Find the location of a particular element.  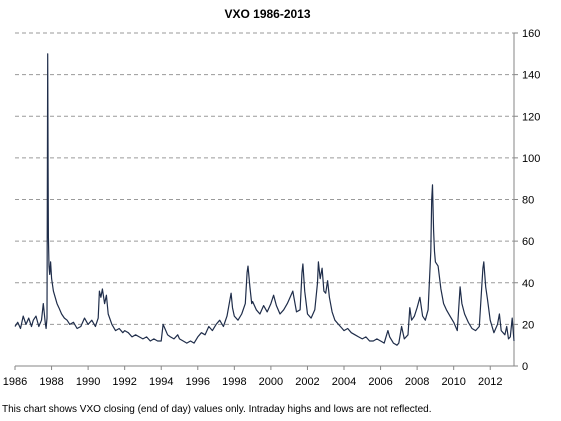

y-tick-label: 100 is located at coordinates (531, 159).